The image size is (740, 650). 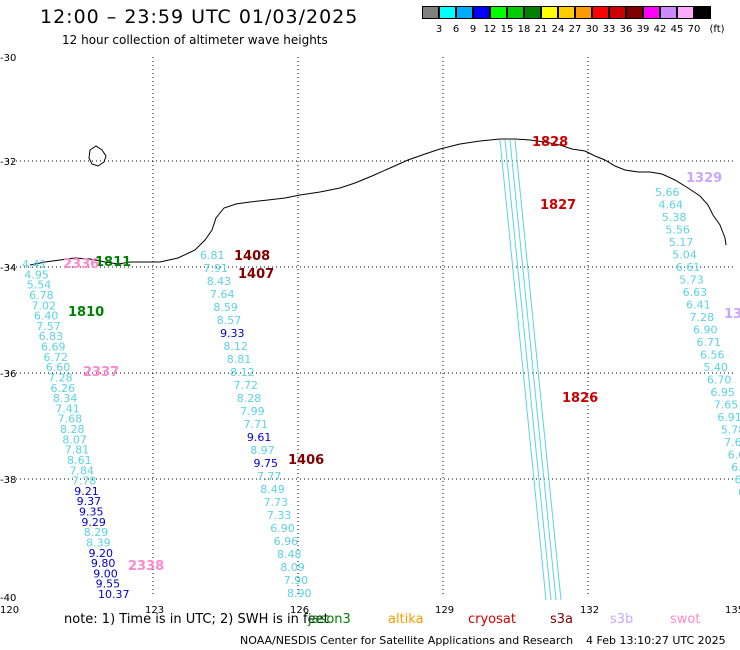 I want to click on swh-value-label: 9.21, so click(x=86, y=491).